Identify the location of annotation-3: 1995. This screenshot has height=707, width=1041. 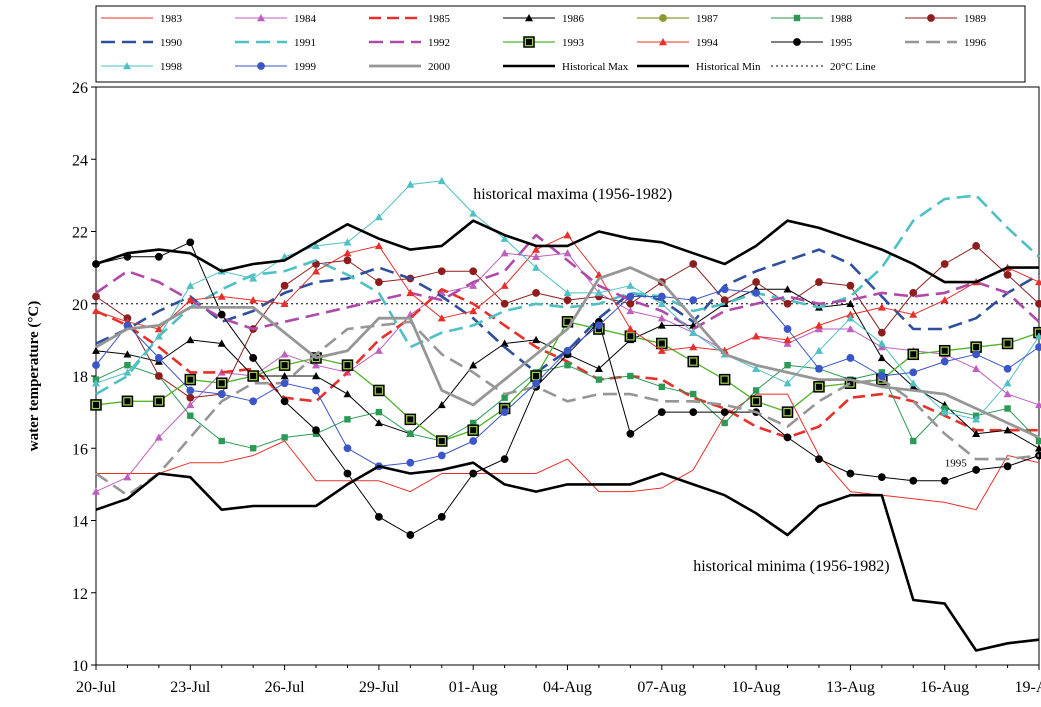
(956, 463).